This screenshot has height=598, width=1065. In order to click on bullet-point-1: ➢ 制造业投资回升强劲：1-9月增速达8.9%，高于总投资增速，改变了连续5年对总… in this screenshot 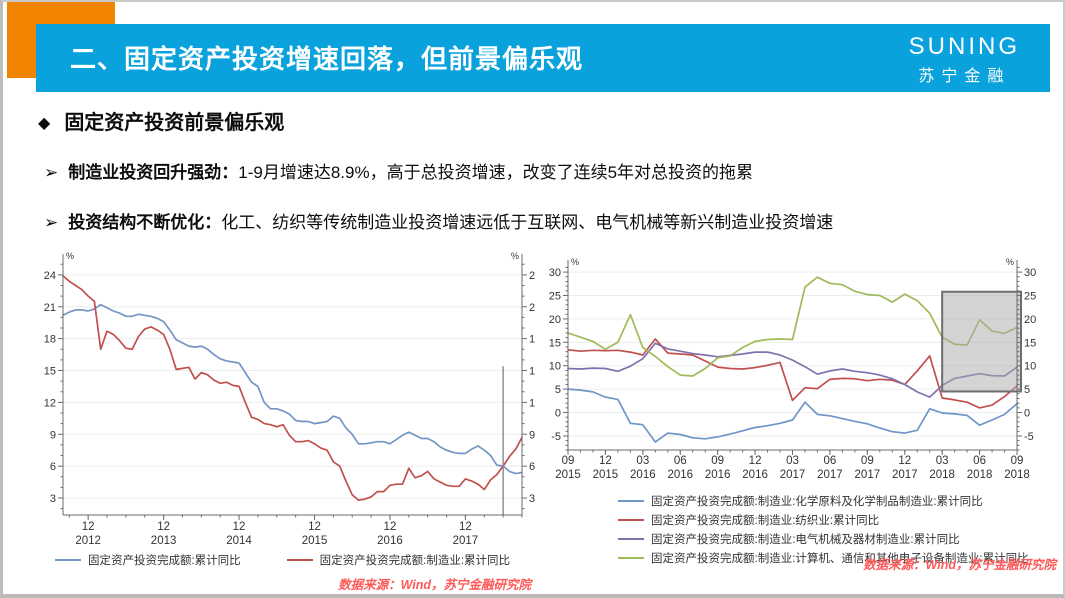, I will do `click(539, 170)`.